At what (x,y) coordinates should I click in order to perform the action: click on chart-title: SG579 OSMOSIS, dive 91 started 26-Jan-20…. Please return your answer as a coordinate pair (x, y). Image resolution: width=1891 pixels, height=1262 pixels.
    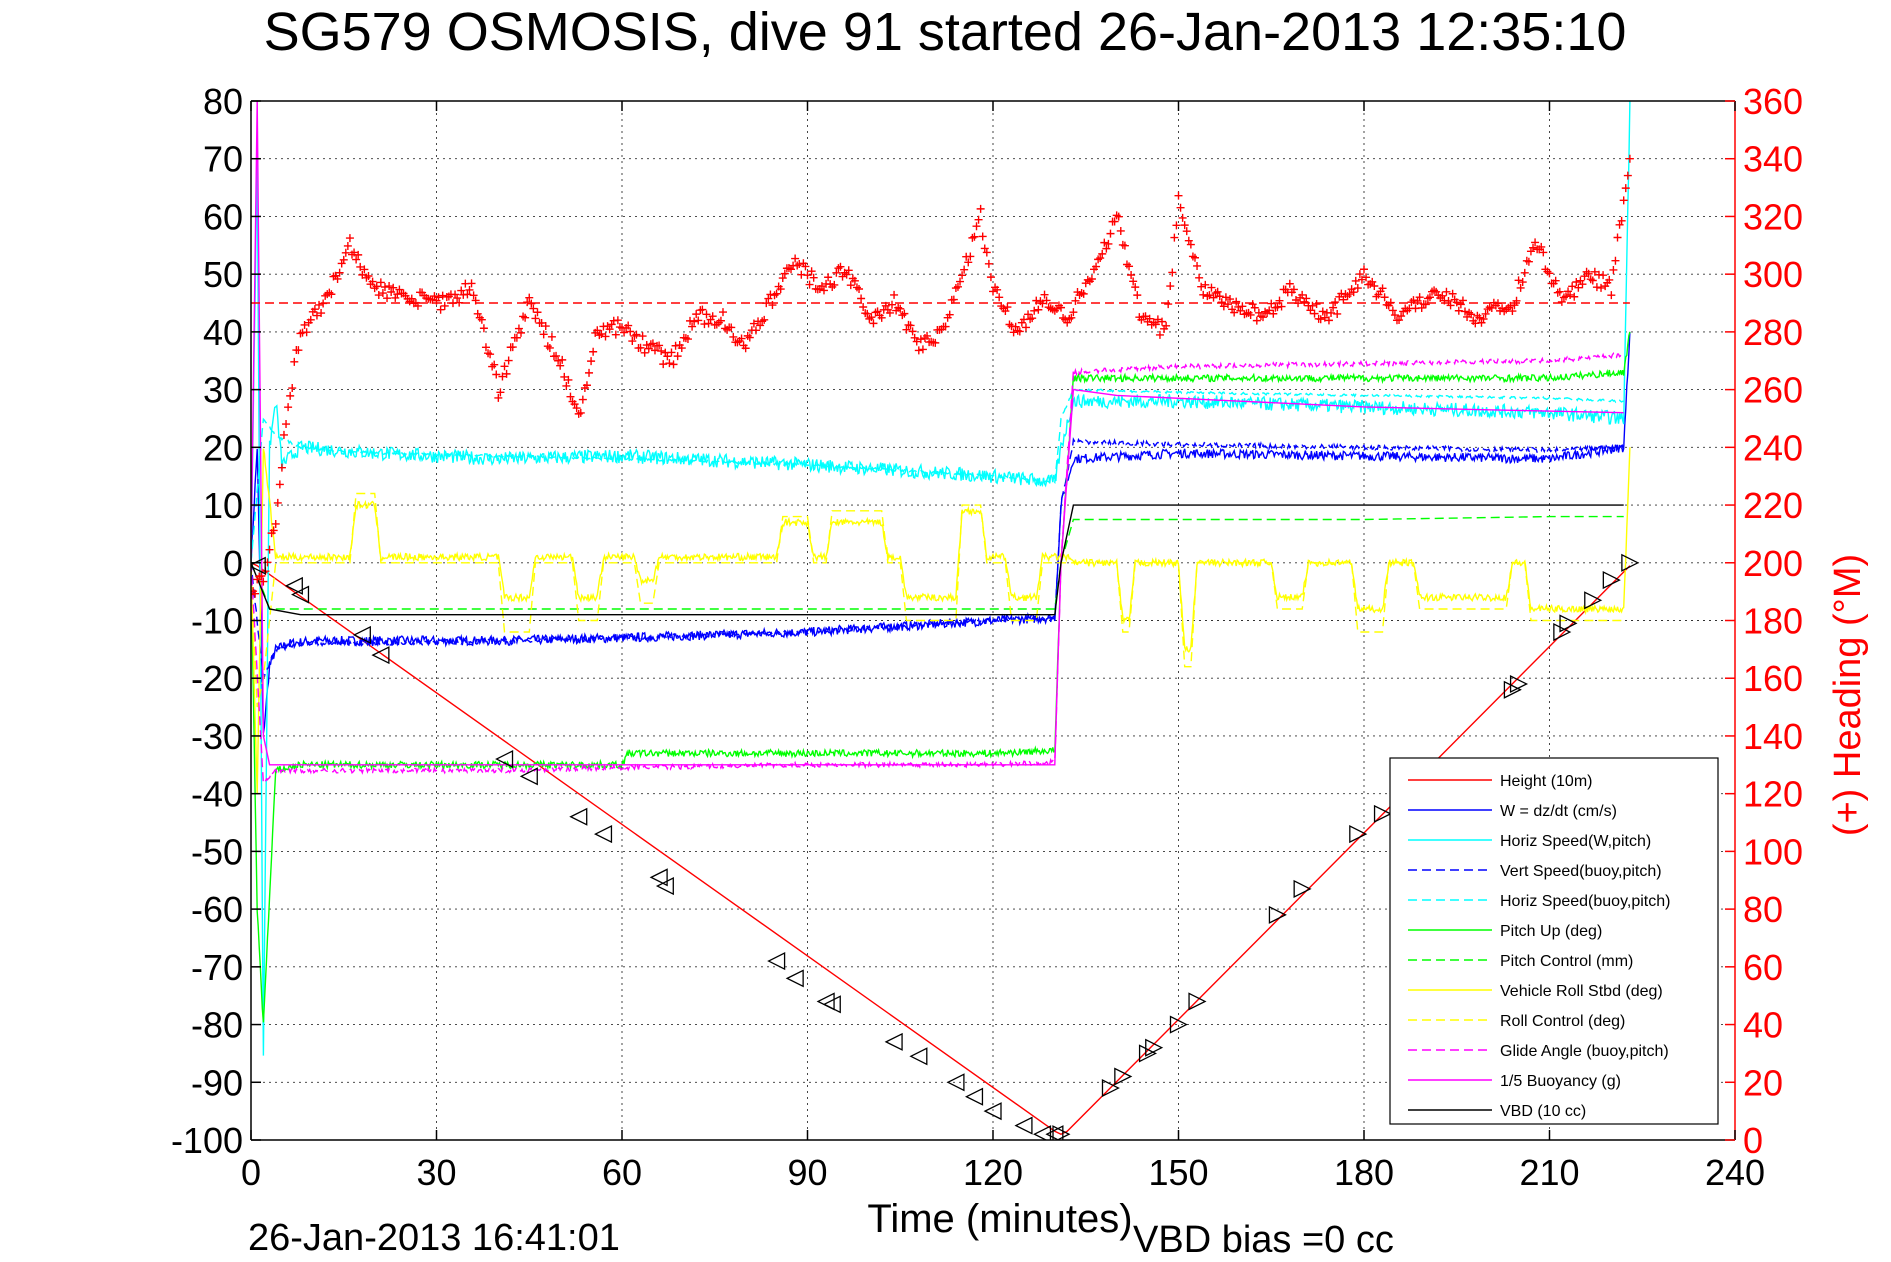
    Looking at the image, I should click on (945, 32).